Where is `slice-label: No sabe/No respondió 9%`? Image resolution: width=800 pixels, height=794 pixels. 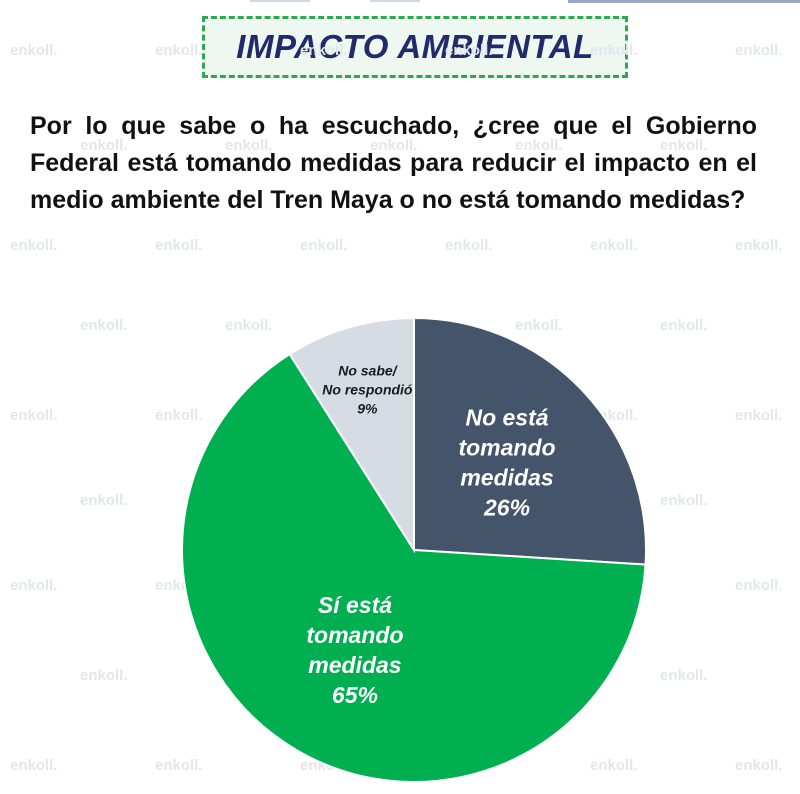
slice-label: No sabe/No respondió 9% is located at coordinates (367, 389).